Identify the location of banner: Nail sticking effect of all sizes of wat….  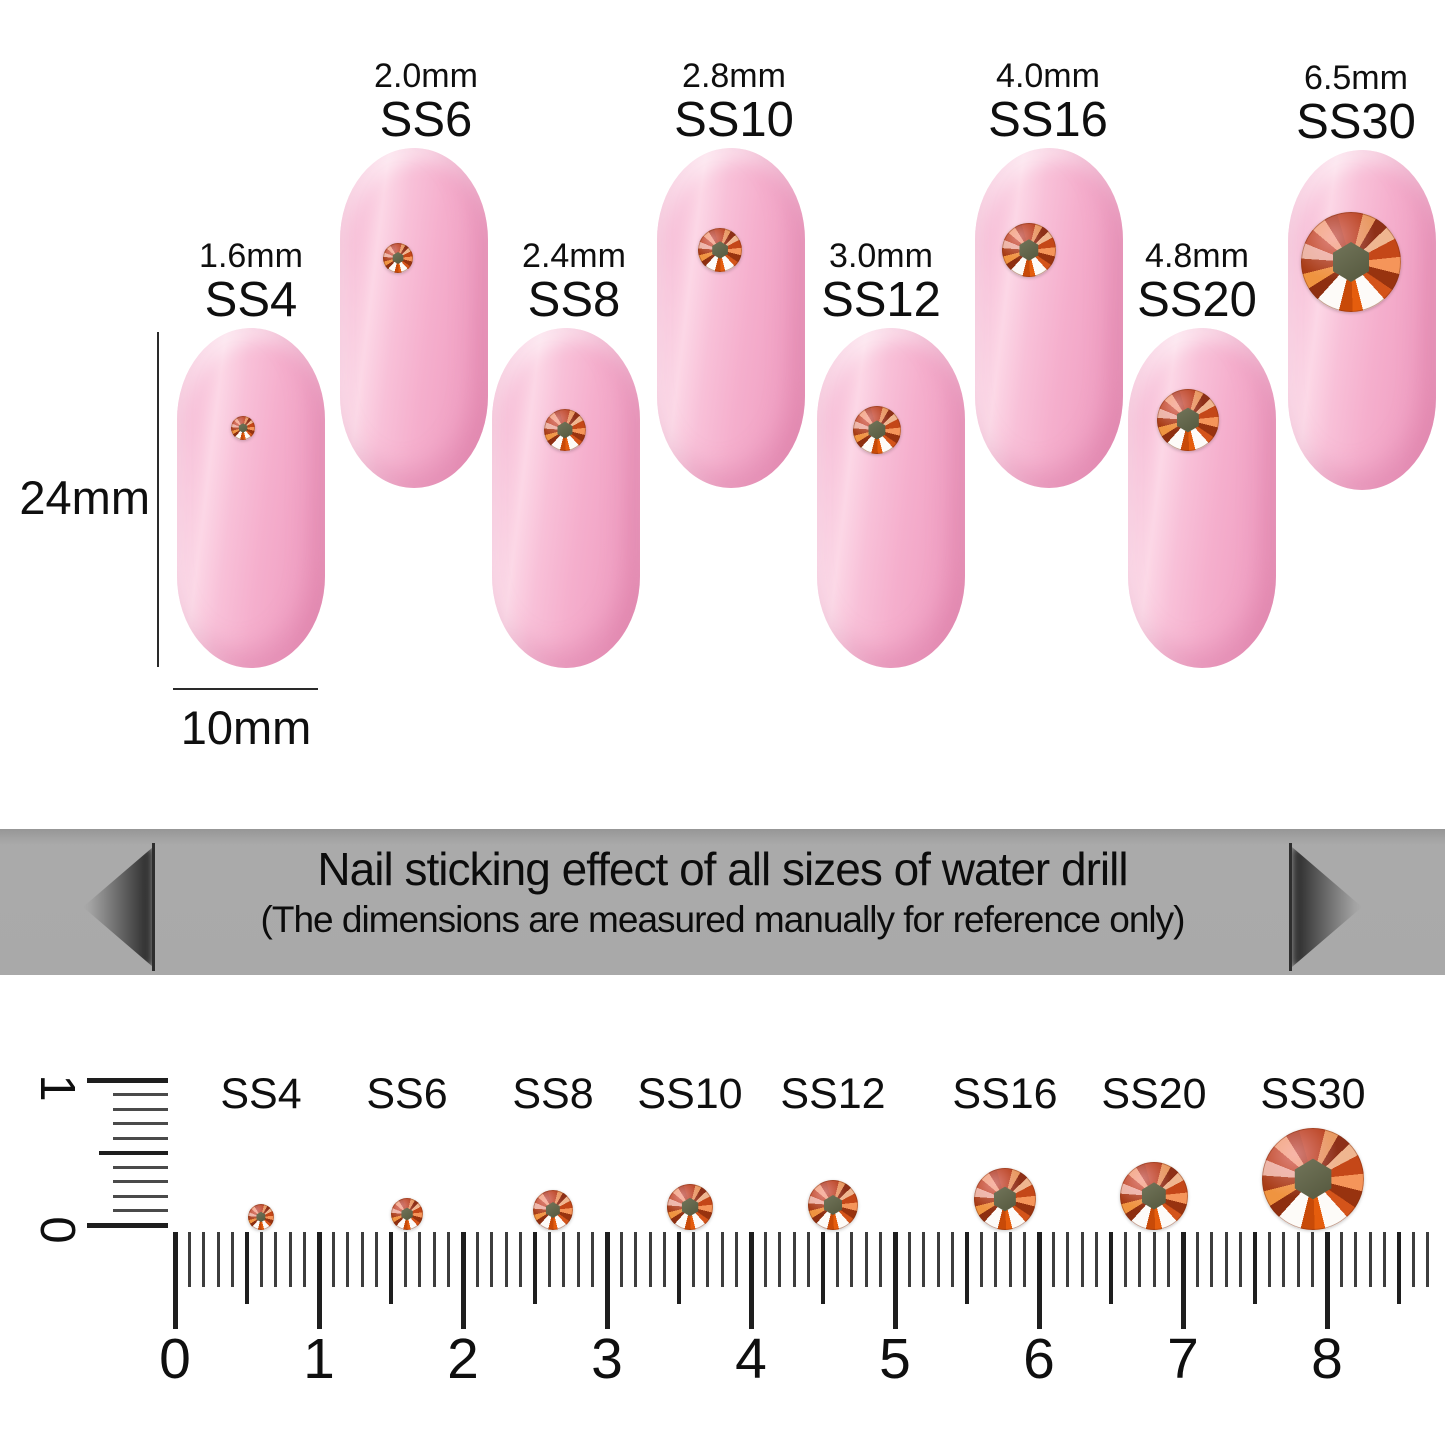
(722, 902).